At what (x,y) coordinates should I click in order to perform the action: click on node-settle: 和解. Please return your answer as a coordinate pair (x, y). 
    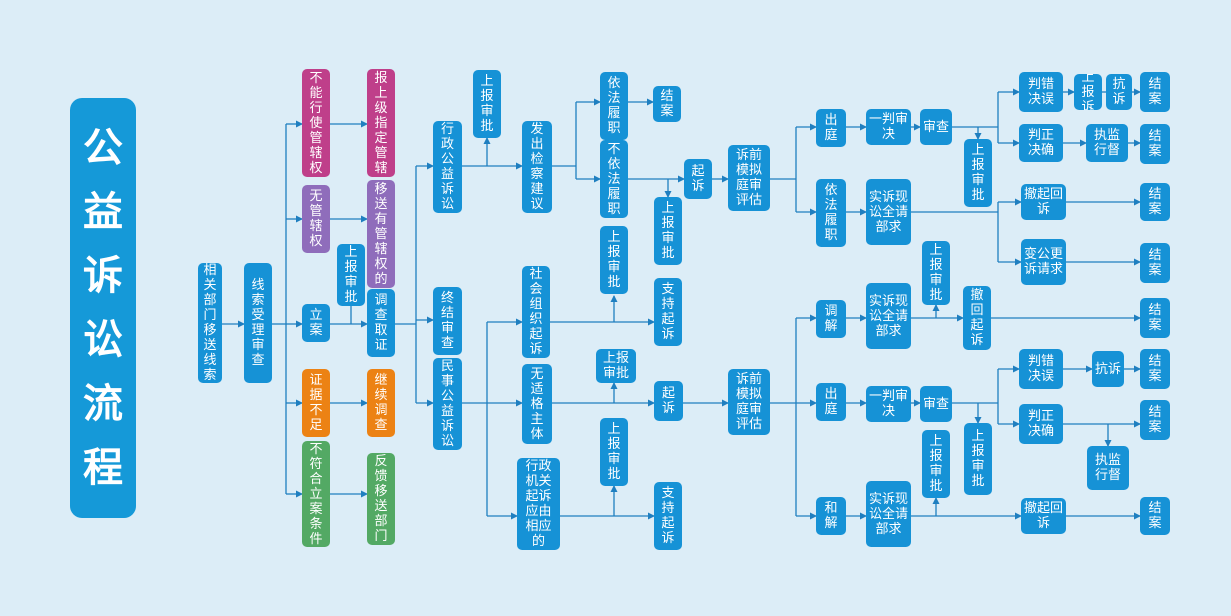
    Looking at the image, I should click on (831, 516).